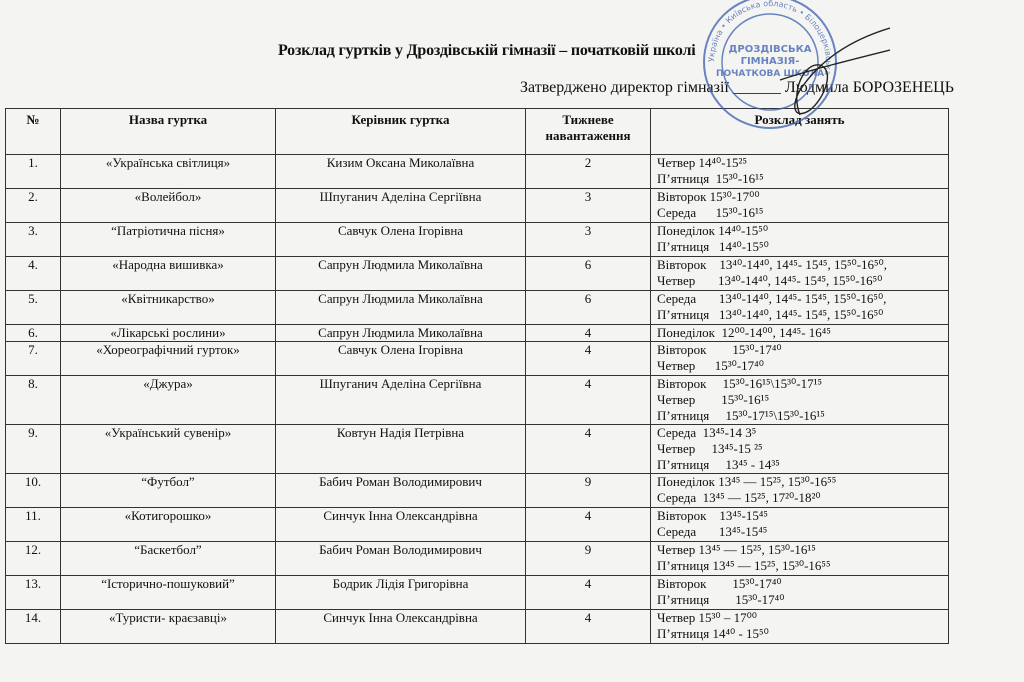 The height and width of the screenshot is (682, 1024). I want to click on club-name: «Джура», so click(168, 400).